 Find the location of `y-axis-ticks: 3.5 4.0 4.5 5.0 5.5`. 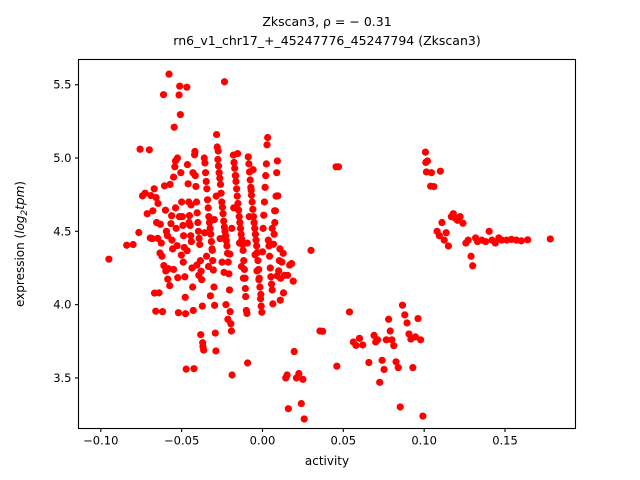

y-axis-ticks: 3.5 4.0 4.5 5.0 5.5 is located at coordinates (66, 231).